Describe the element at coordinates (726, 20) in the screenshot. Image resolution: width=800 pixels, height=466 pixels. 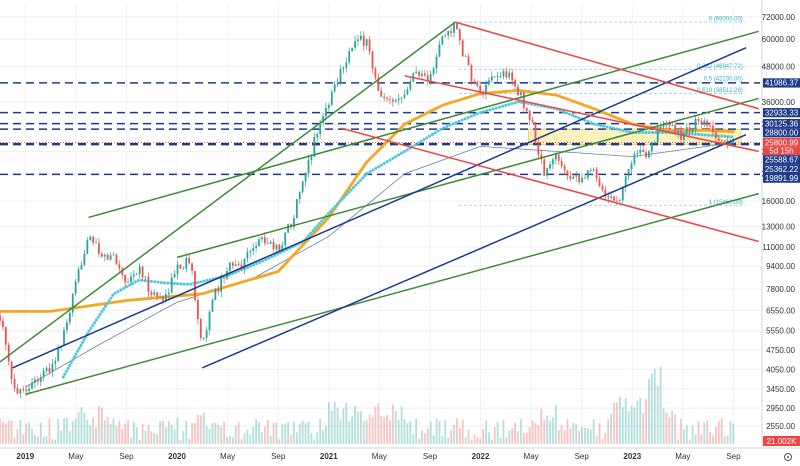
I see `fib-label: 0 (69000.00)` at that location.